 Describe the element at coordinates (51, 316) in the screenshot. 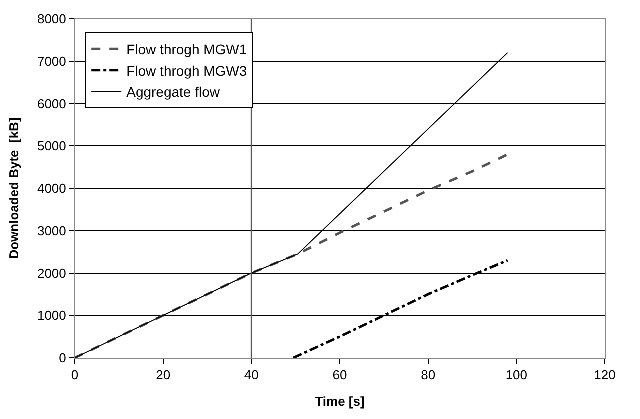

I see `y-tick-label: 1000` at that location.